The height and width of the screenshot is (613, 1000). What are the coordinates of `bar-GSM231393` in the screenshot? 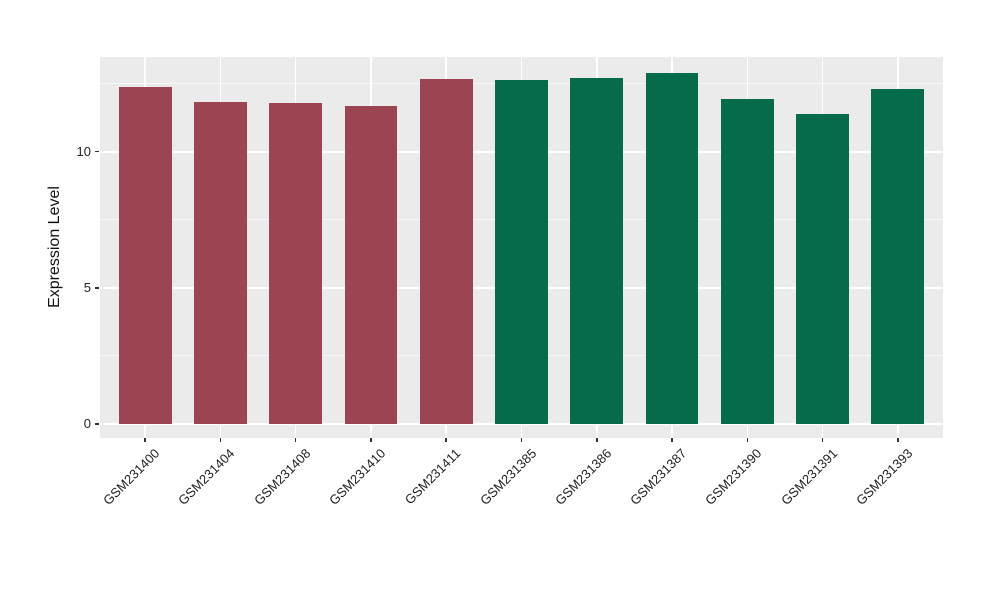 It's located at (898, 256).